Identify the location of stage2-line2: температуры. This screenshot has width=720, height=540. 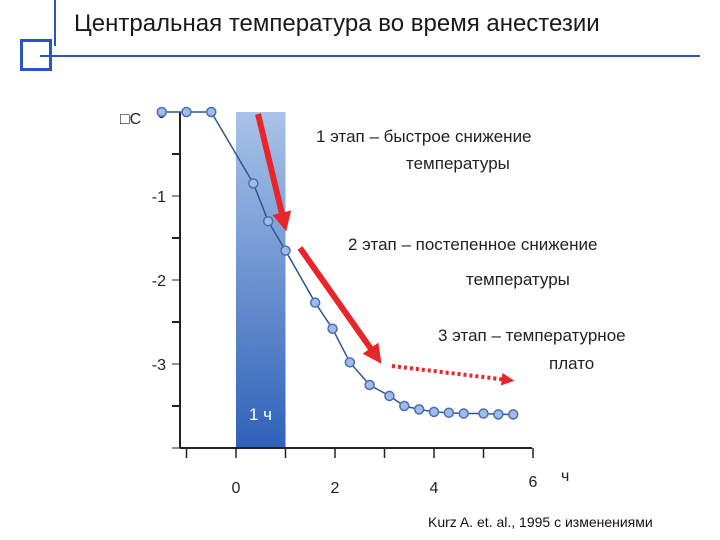
(518, 279).